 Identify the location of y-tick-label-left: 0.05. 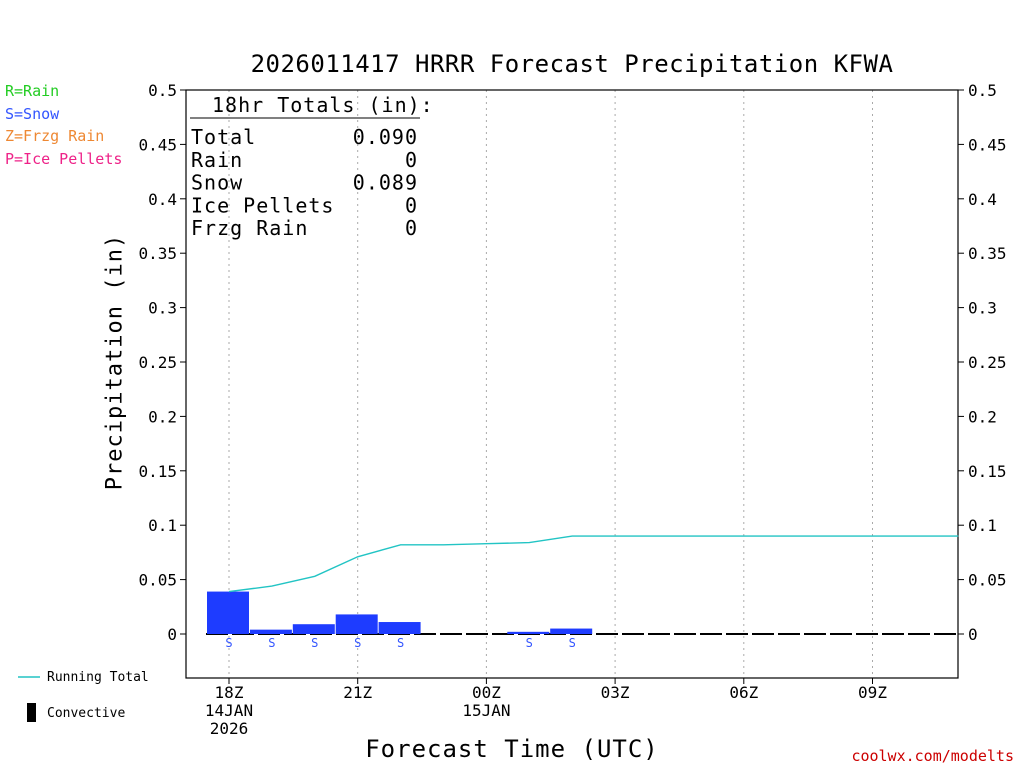
(157, 580).